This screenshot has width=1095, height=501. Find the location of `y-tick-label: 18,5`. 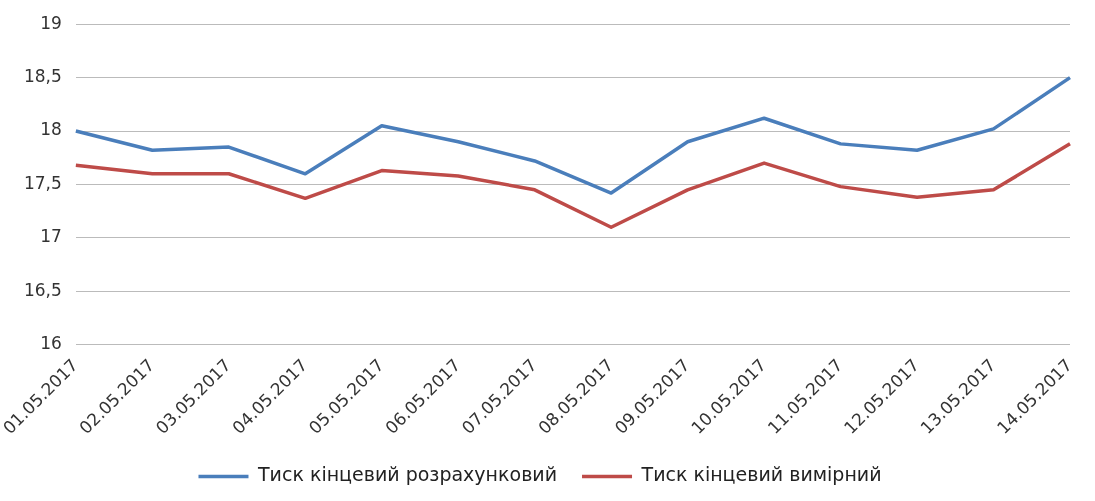

y-tick-label: 18,5 is located at coordinates (42, 76).